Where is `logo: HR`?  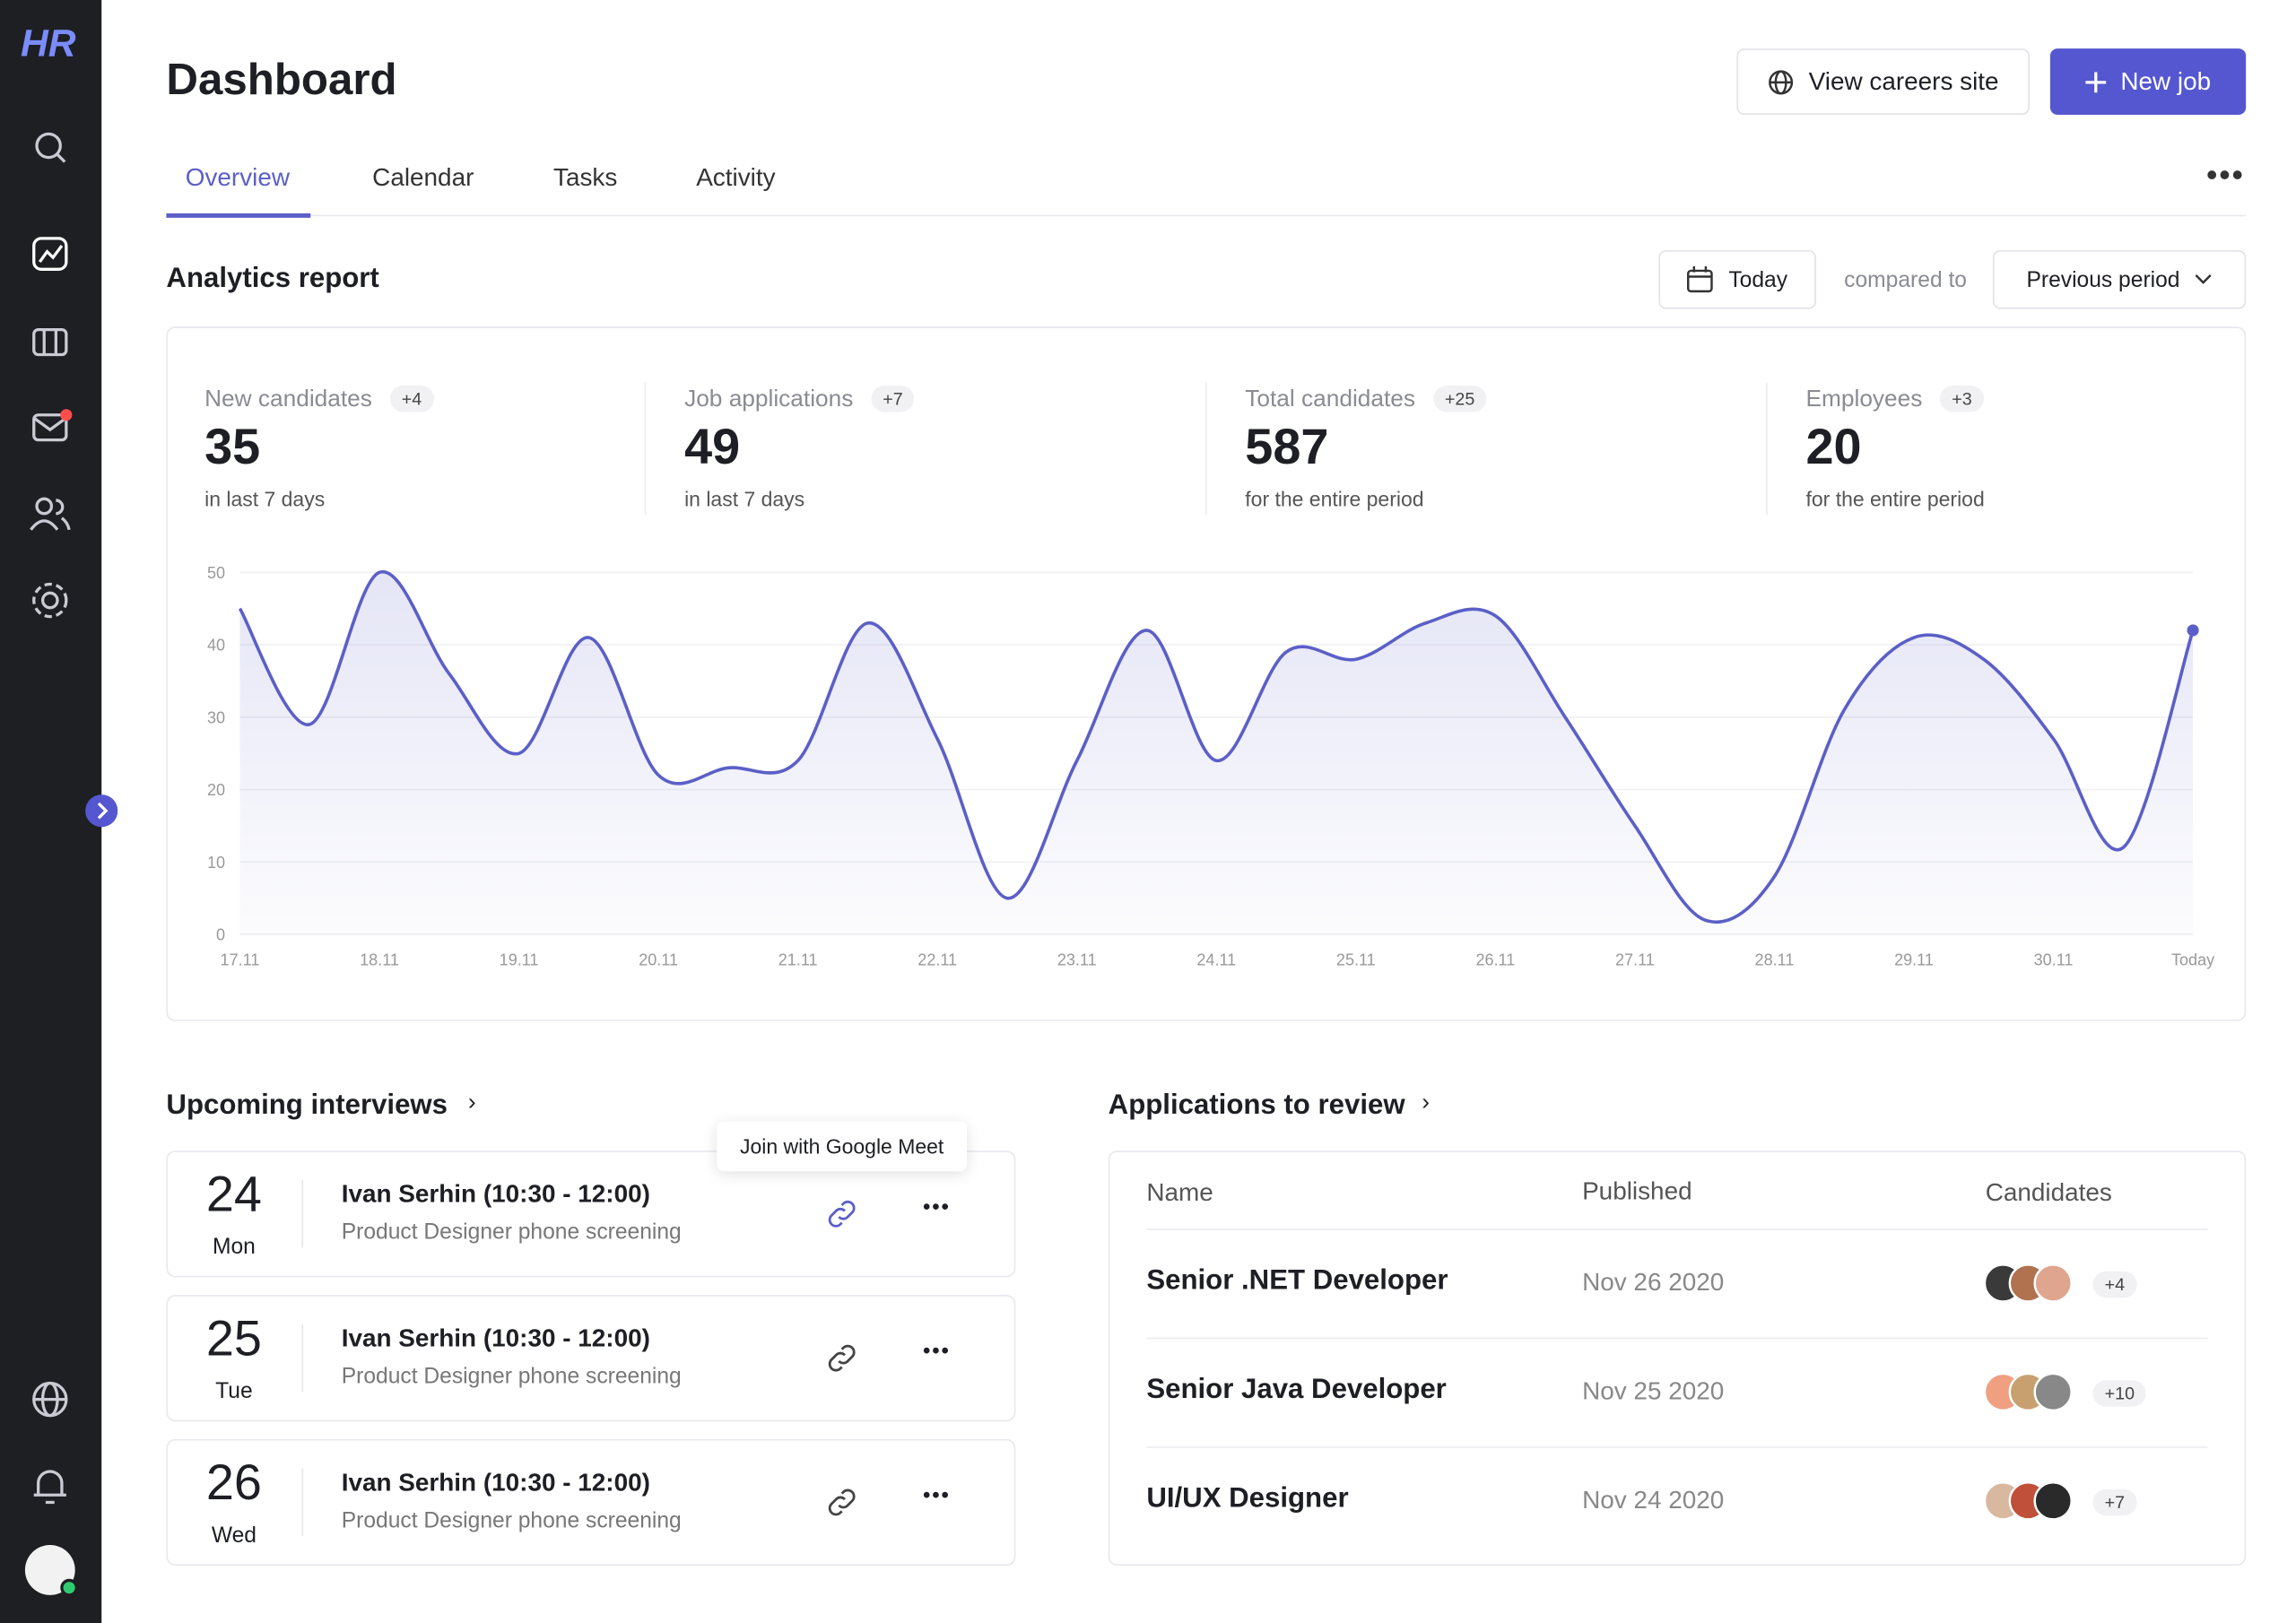 logo: HR is located at coordinates (48, 42).